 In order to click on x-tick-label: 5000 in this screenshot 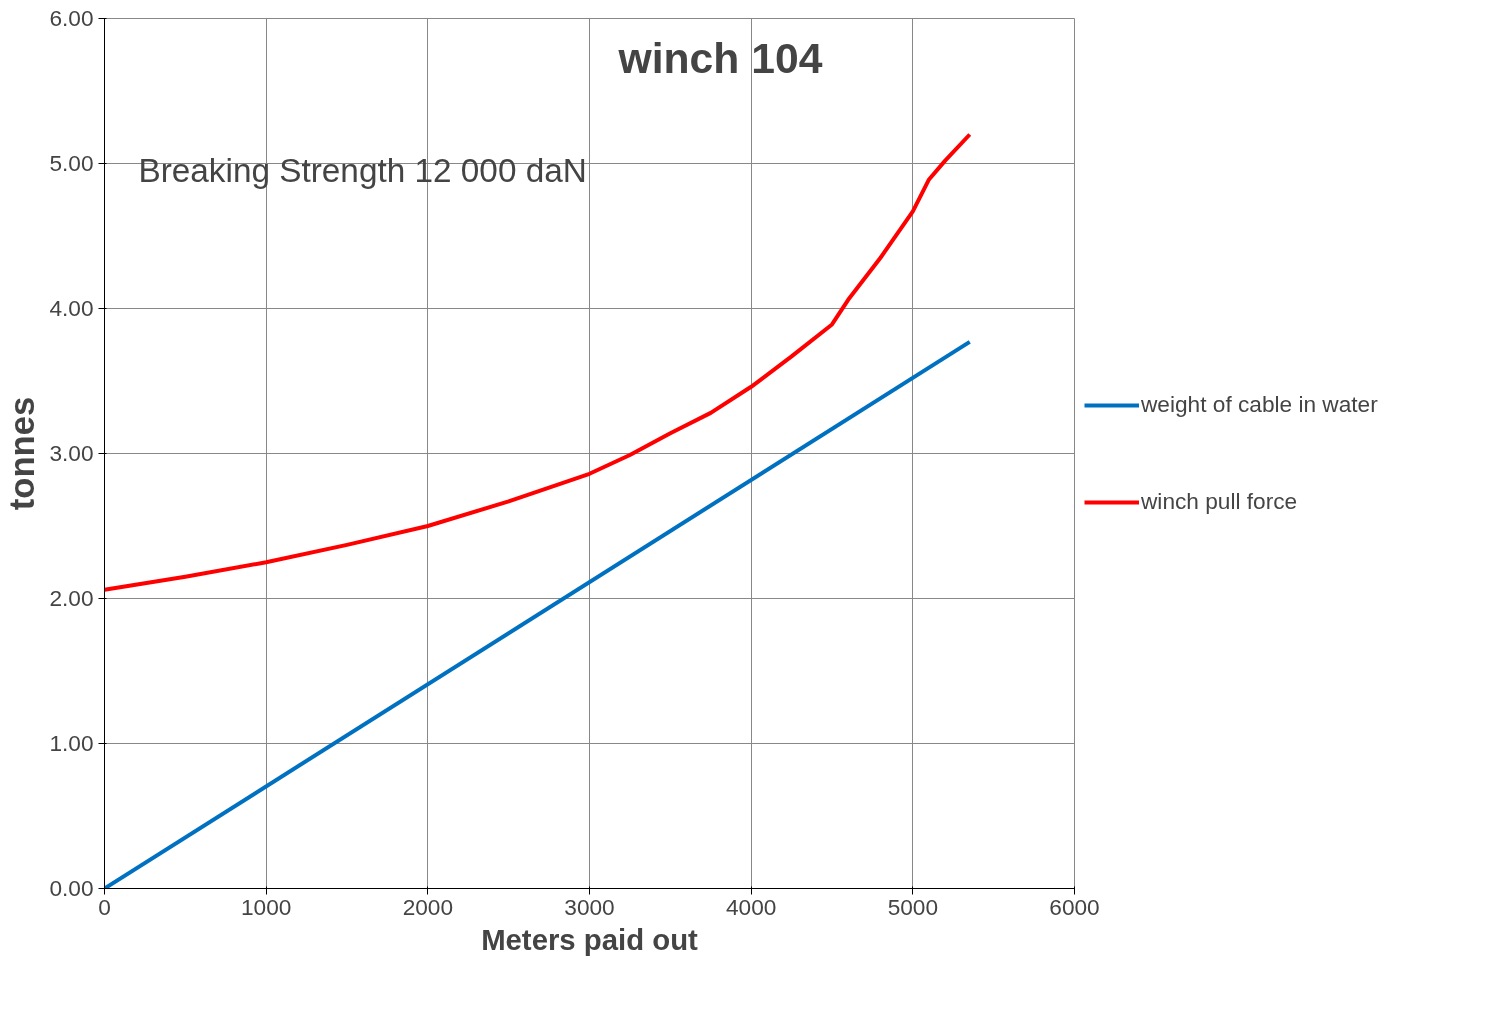, I will do `click(913, 906)`.